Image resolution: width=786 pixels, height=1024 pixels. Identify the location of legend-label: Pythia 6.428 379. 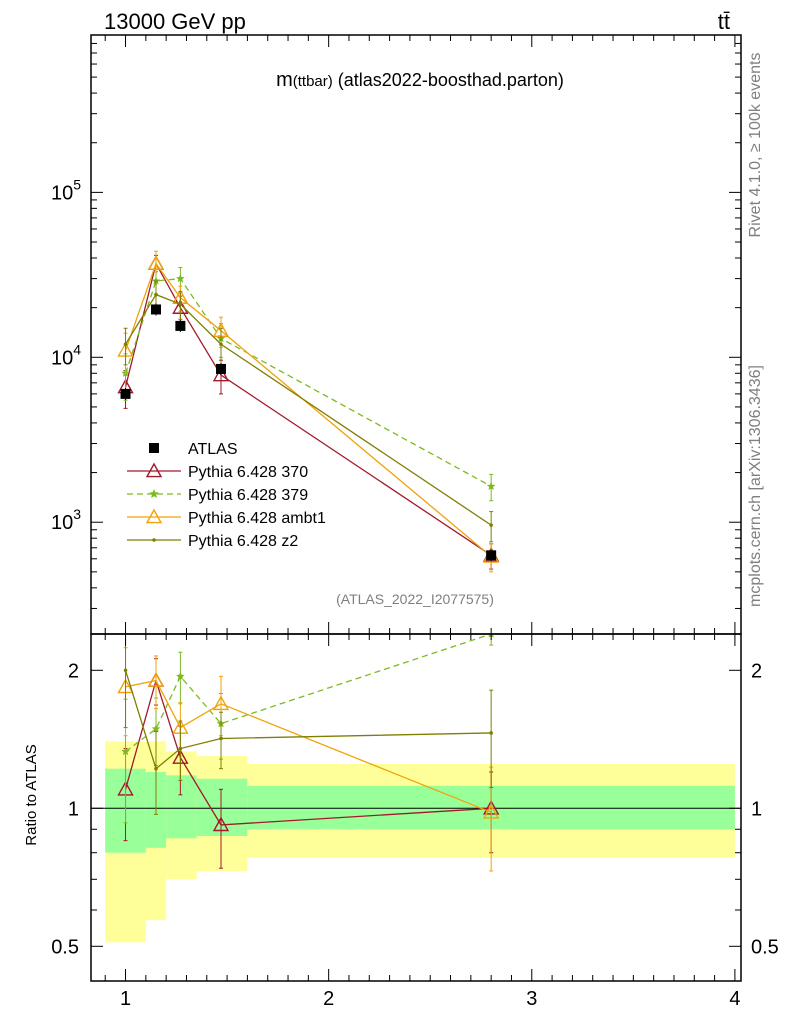
(248, 495).